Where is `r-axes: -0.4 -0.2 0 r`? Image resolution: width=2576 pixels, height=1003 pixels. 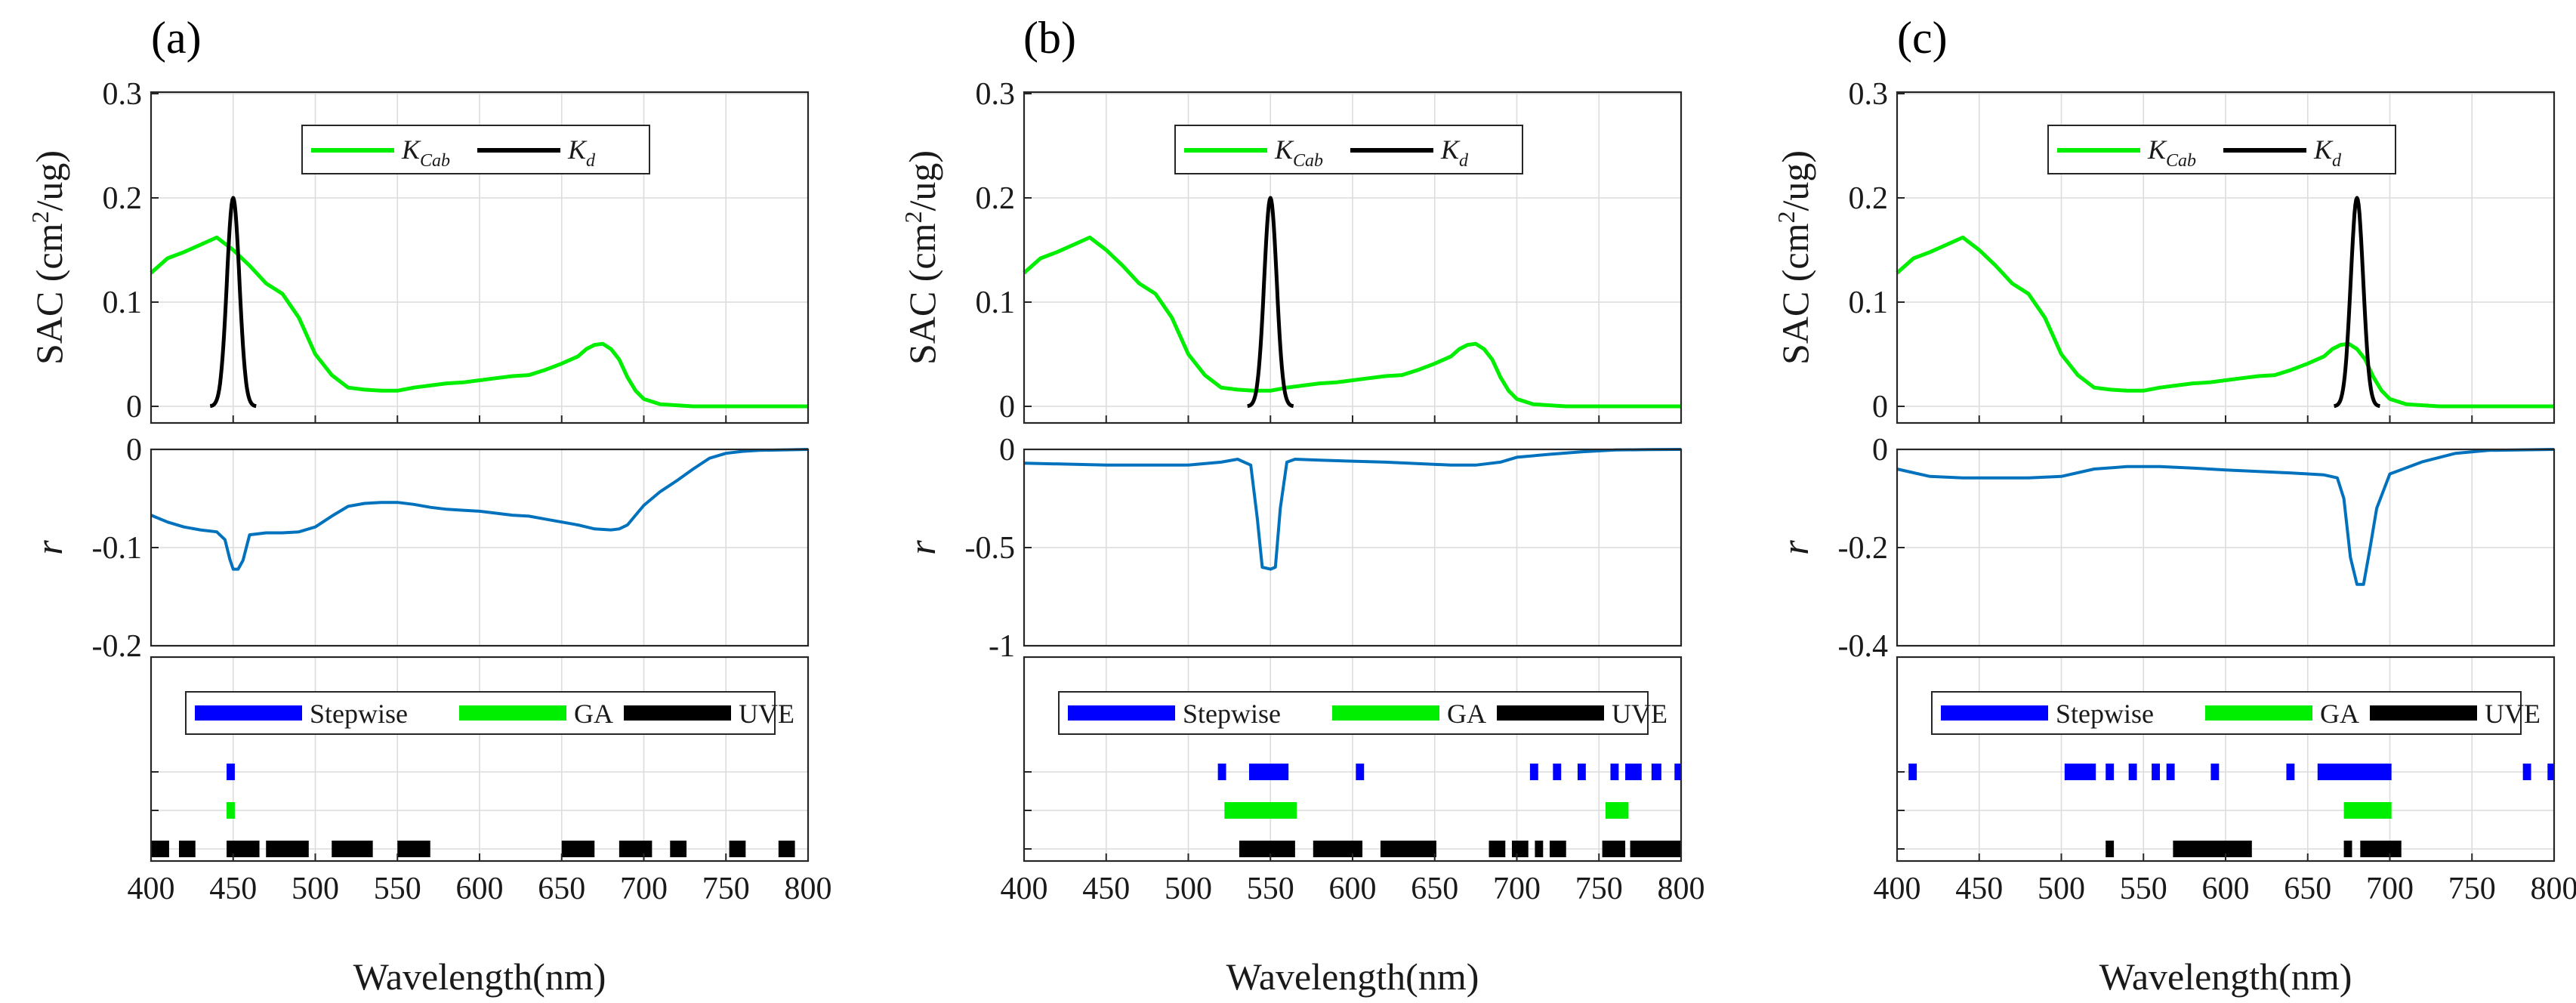
r-axes: -0.4 -0.2 0 r is located at coordinates (2165, 548).